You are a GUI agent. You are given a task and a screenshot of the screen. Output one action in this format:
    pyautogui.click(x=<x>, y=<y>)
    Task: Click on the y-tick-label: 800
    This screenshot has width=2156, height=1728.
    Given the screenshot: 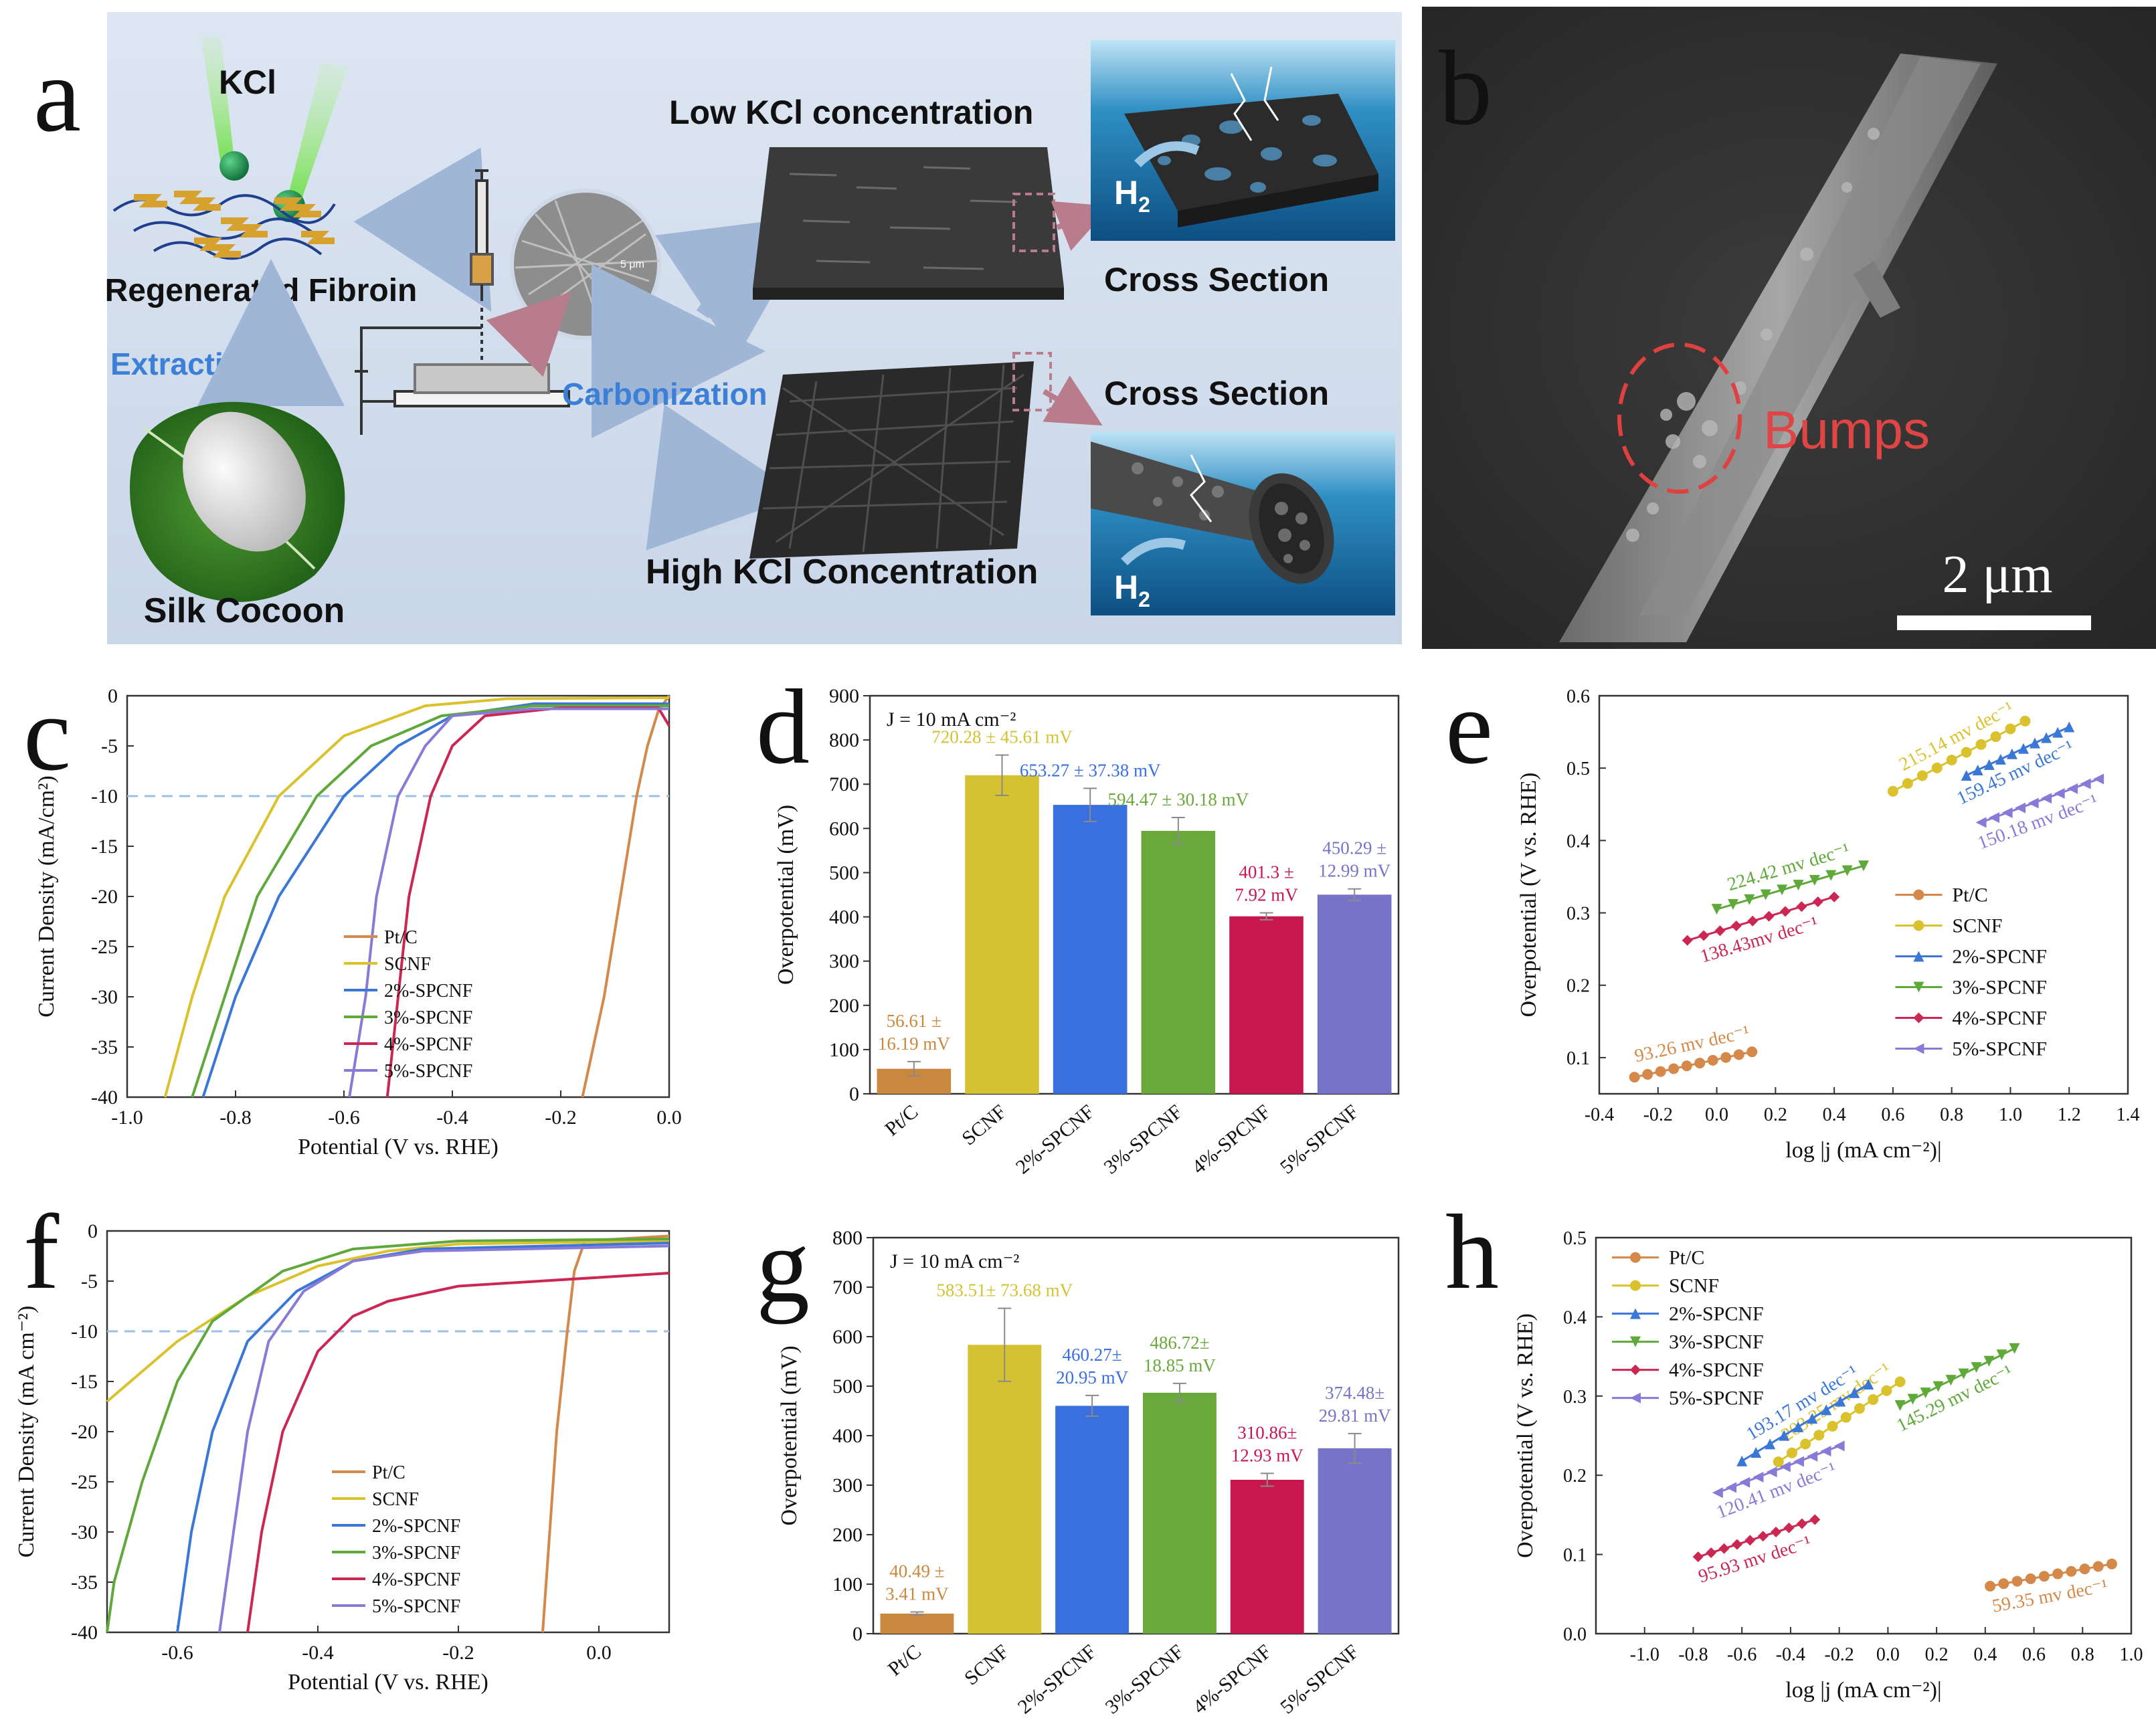 What is the action you would take?
    pyautogui.click(x=844, y=740)
    